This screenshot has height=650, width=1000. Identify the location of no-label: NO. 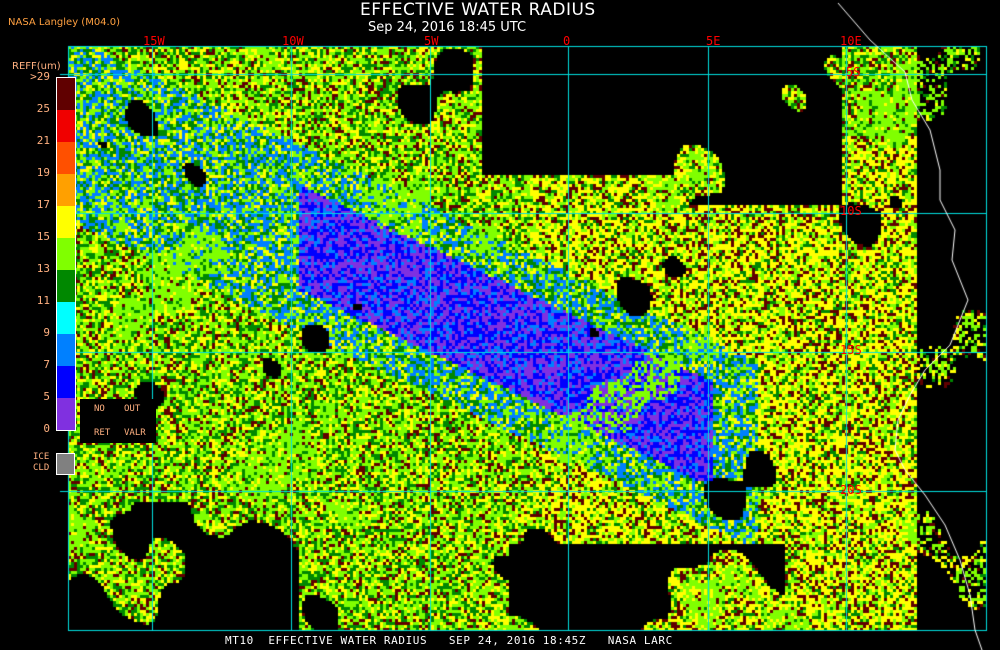
(99, 409).